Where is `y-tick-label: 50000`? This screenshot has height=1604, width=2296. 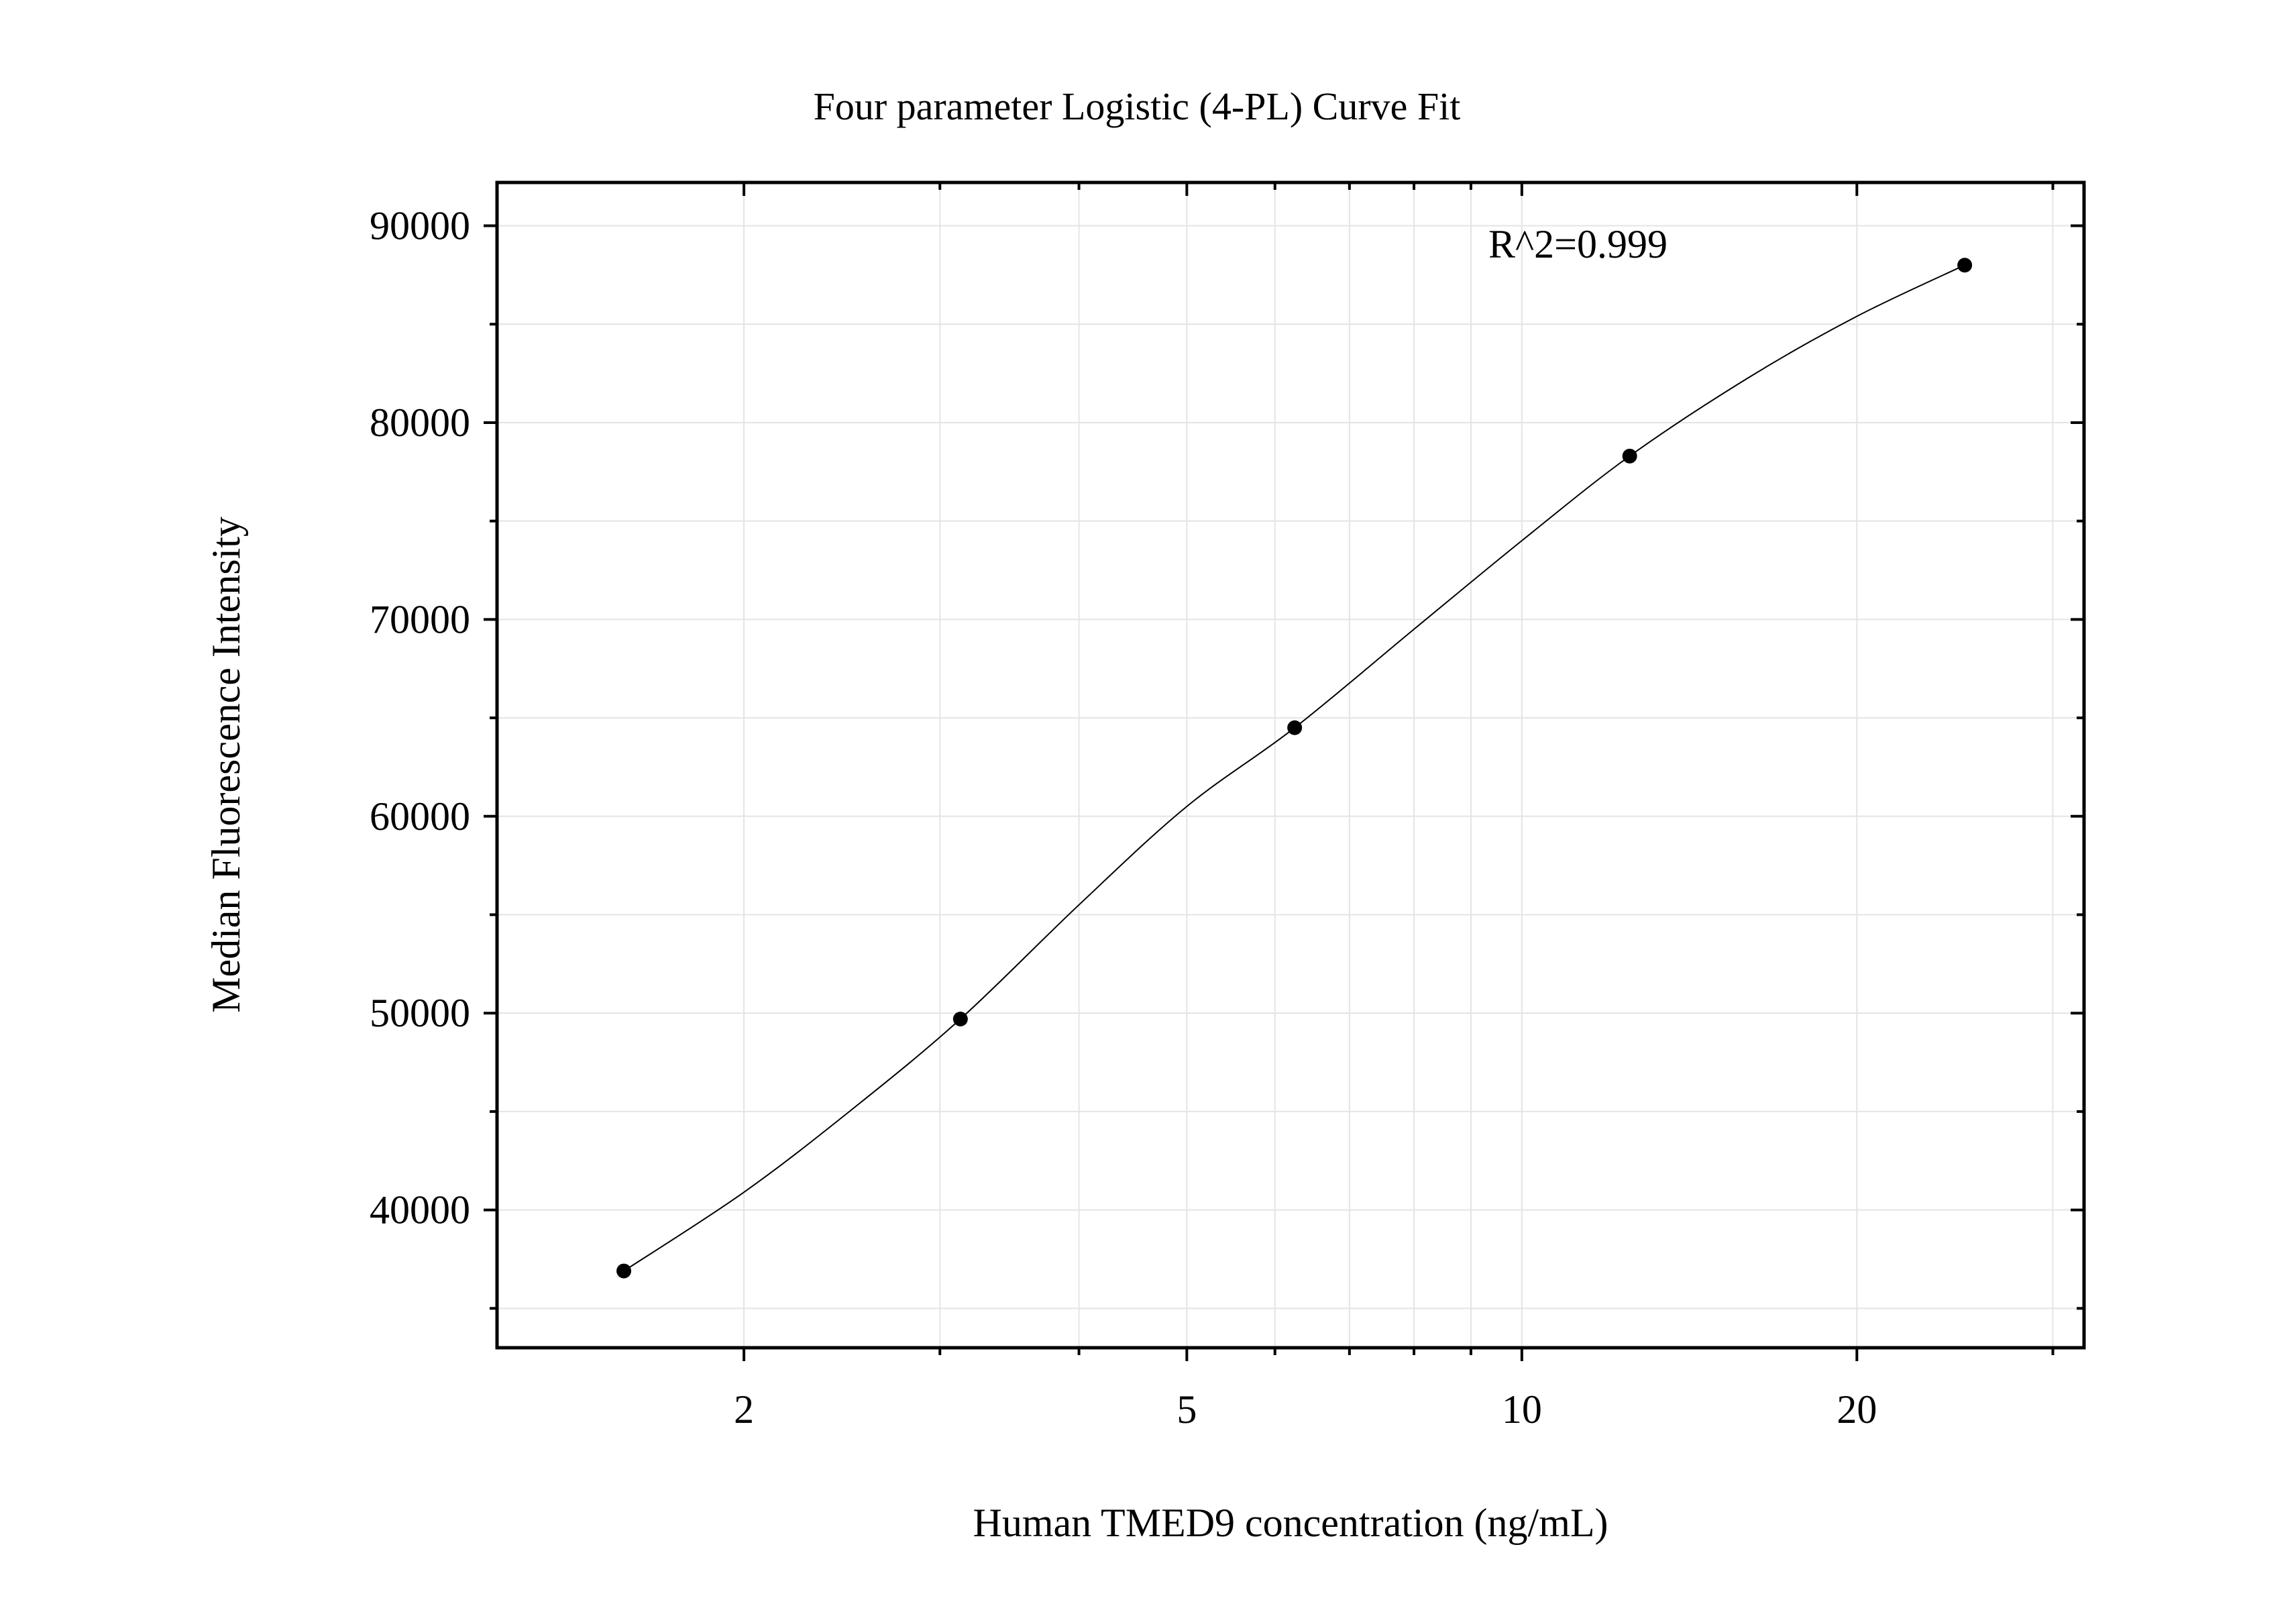
y-tick-label: 50000 is located at coordinates (420, 1013).